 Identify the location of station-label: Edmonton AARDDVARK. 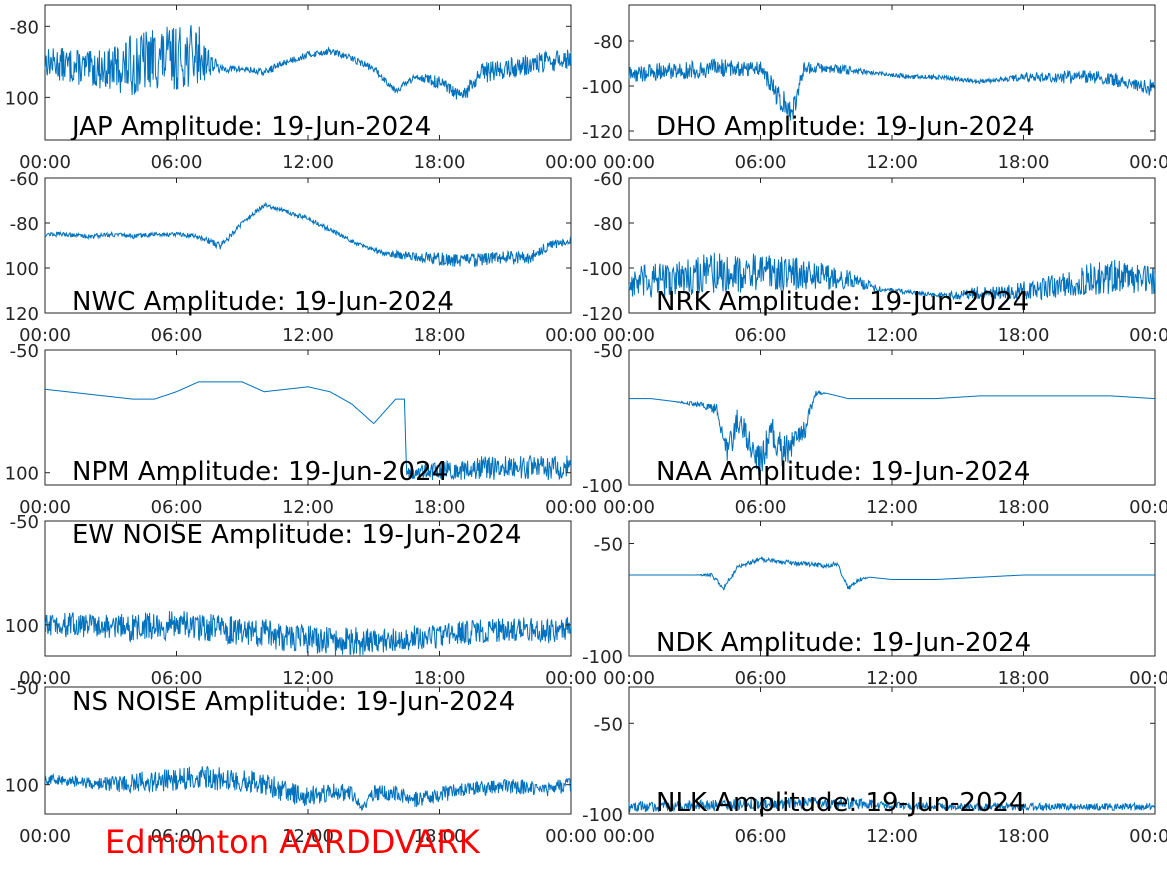
(293, 842).